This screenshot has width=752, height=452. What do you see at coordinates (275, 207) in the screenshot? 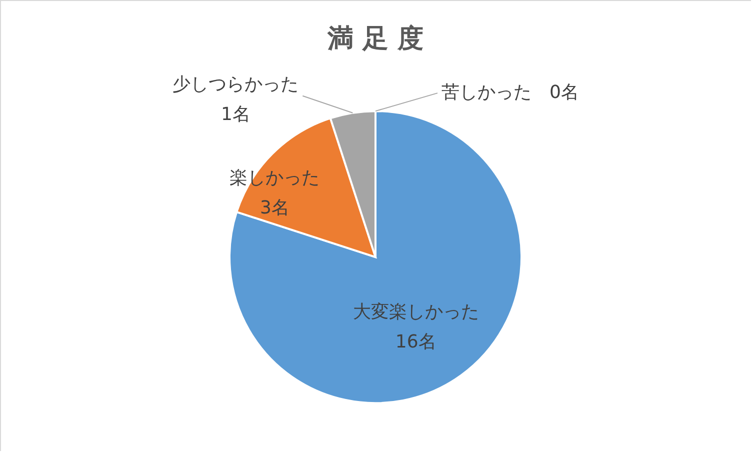
I see `data-label: 3名` at bounding box center [275, 207].